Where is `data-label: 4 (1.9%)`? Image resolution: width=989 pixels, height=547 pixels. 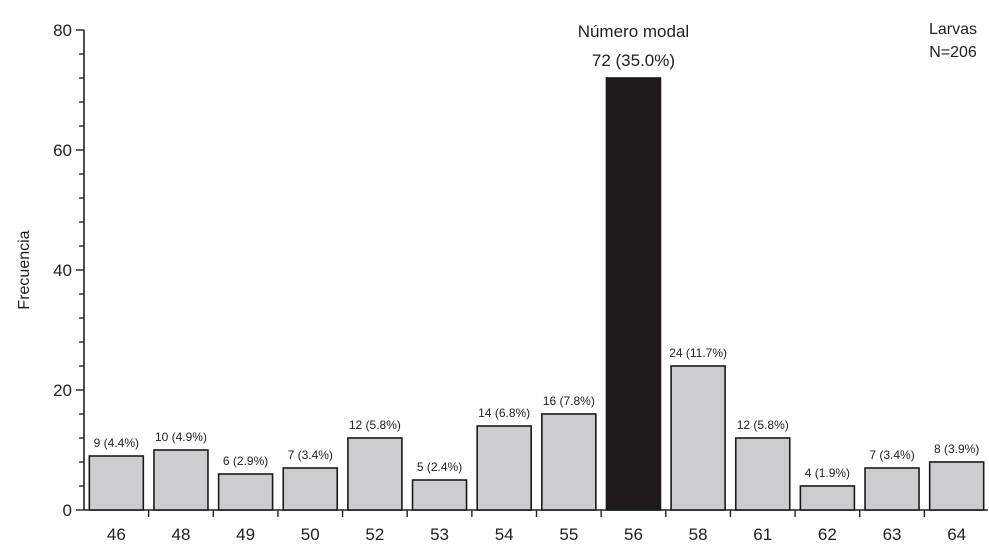 data-label: 4 (1.9%) is located at coordinates (827, 473).